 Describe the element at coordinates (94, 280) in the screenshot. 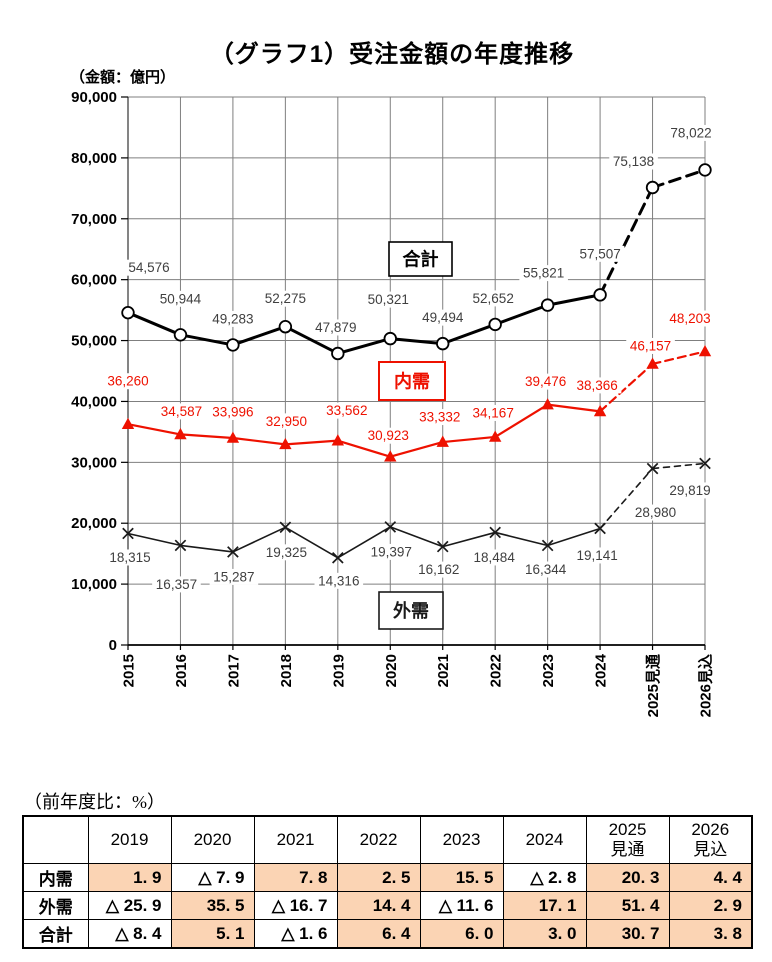

I see `y-axis-label: 60,000` at that location.